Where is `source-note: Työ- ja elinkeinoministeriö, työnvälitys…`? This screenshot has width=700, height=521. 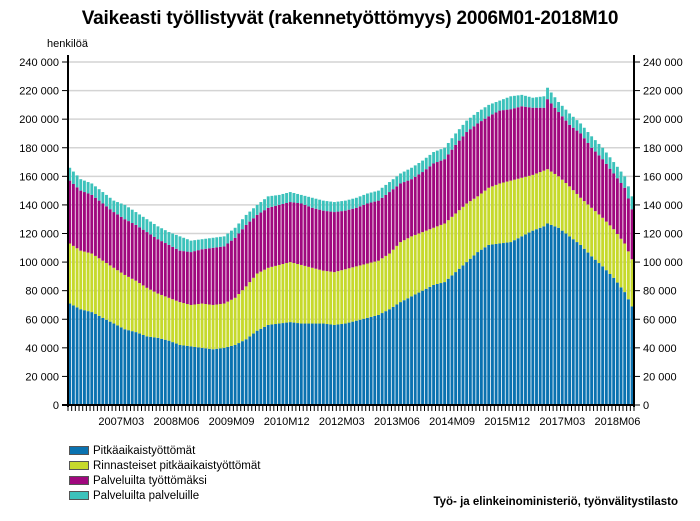
source-note: Työ- ja elinkeinoministeriö, työnvälitys… is located at coordinates (555, 502).